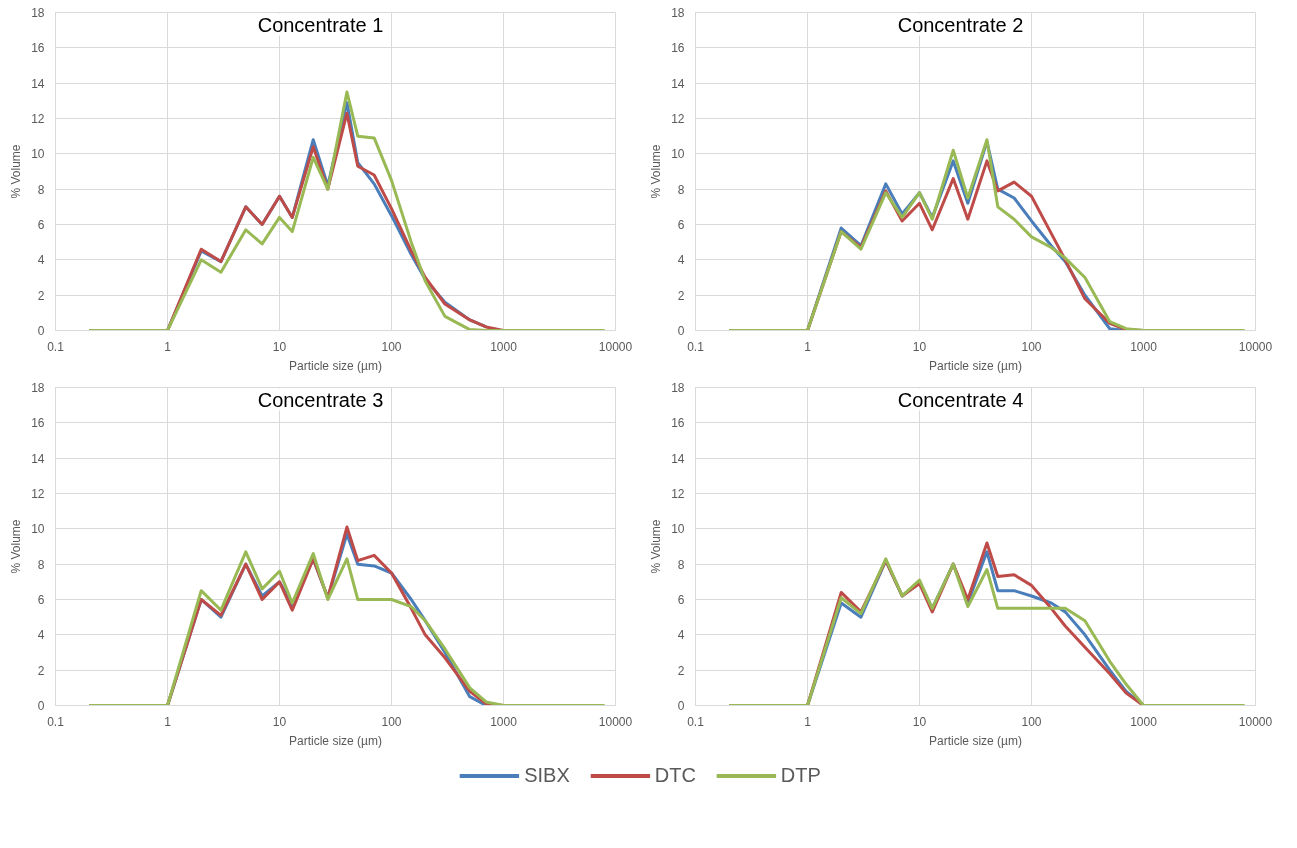  What do you see at coordinates (547, 775) in the screenshot?
I see `legend-label: SIBX` at bounding box center [547, 775].